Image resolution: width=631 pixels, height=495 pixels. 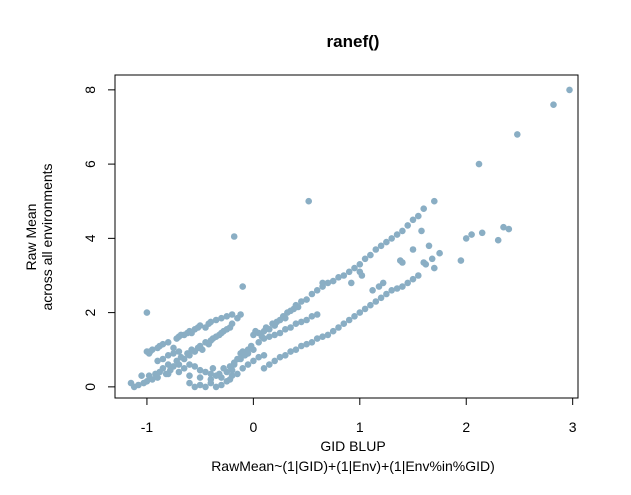 I want to click on x-axis-sublabel: RawMean~(1|GID)+(1|Env)+(1|Env%in%GID), so click(x=353, y=466).